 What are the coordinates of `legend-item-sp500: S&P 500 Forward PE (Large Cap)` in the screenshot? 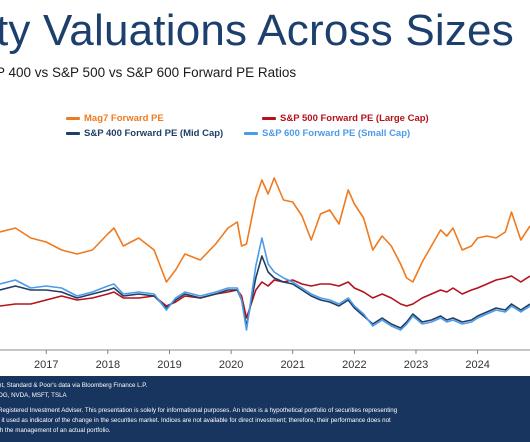 It's located at (345, 118).